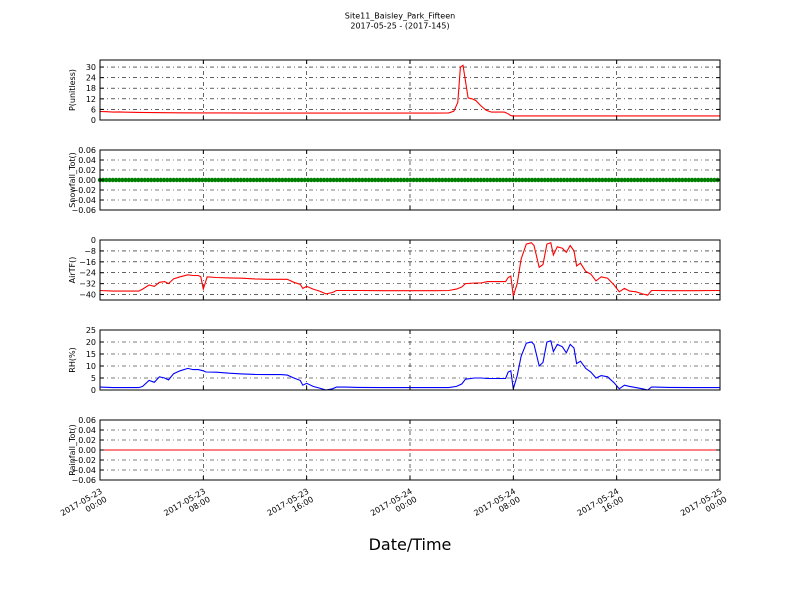  Describe the element at coordinates (91, 78) in the screenshot. I see `y-tick-label: 24` at that location.